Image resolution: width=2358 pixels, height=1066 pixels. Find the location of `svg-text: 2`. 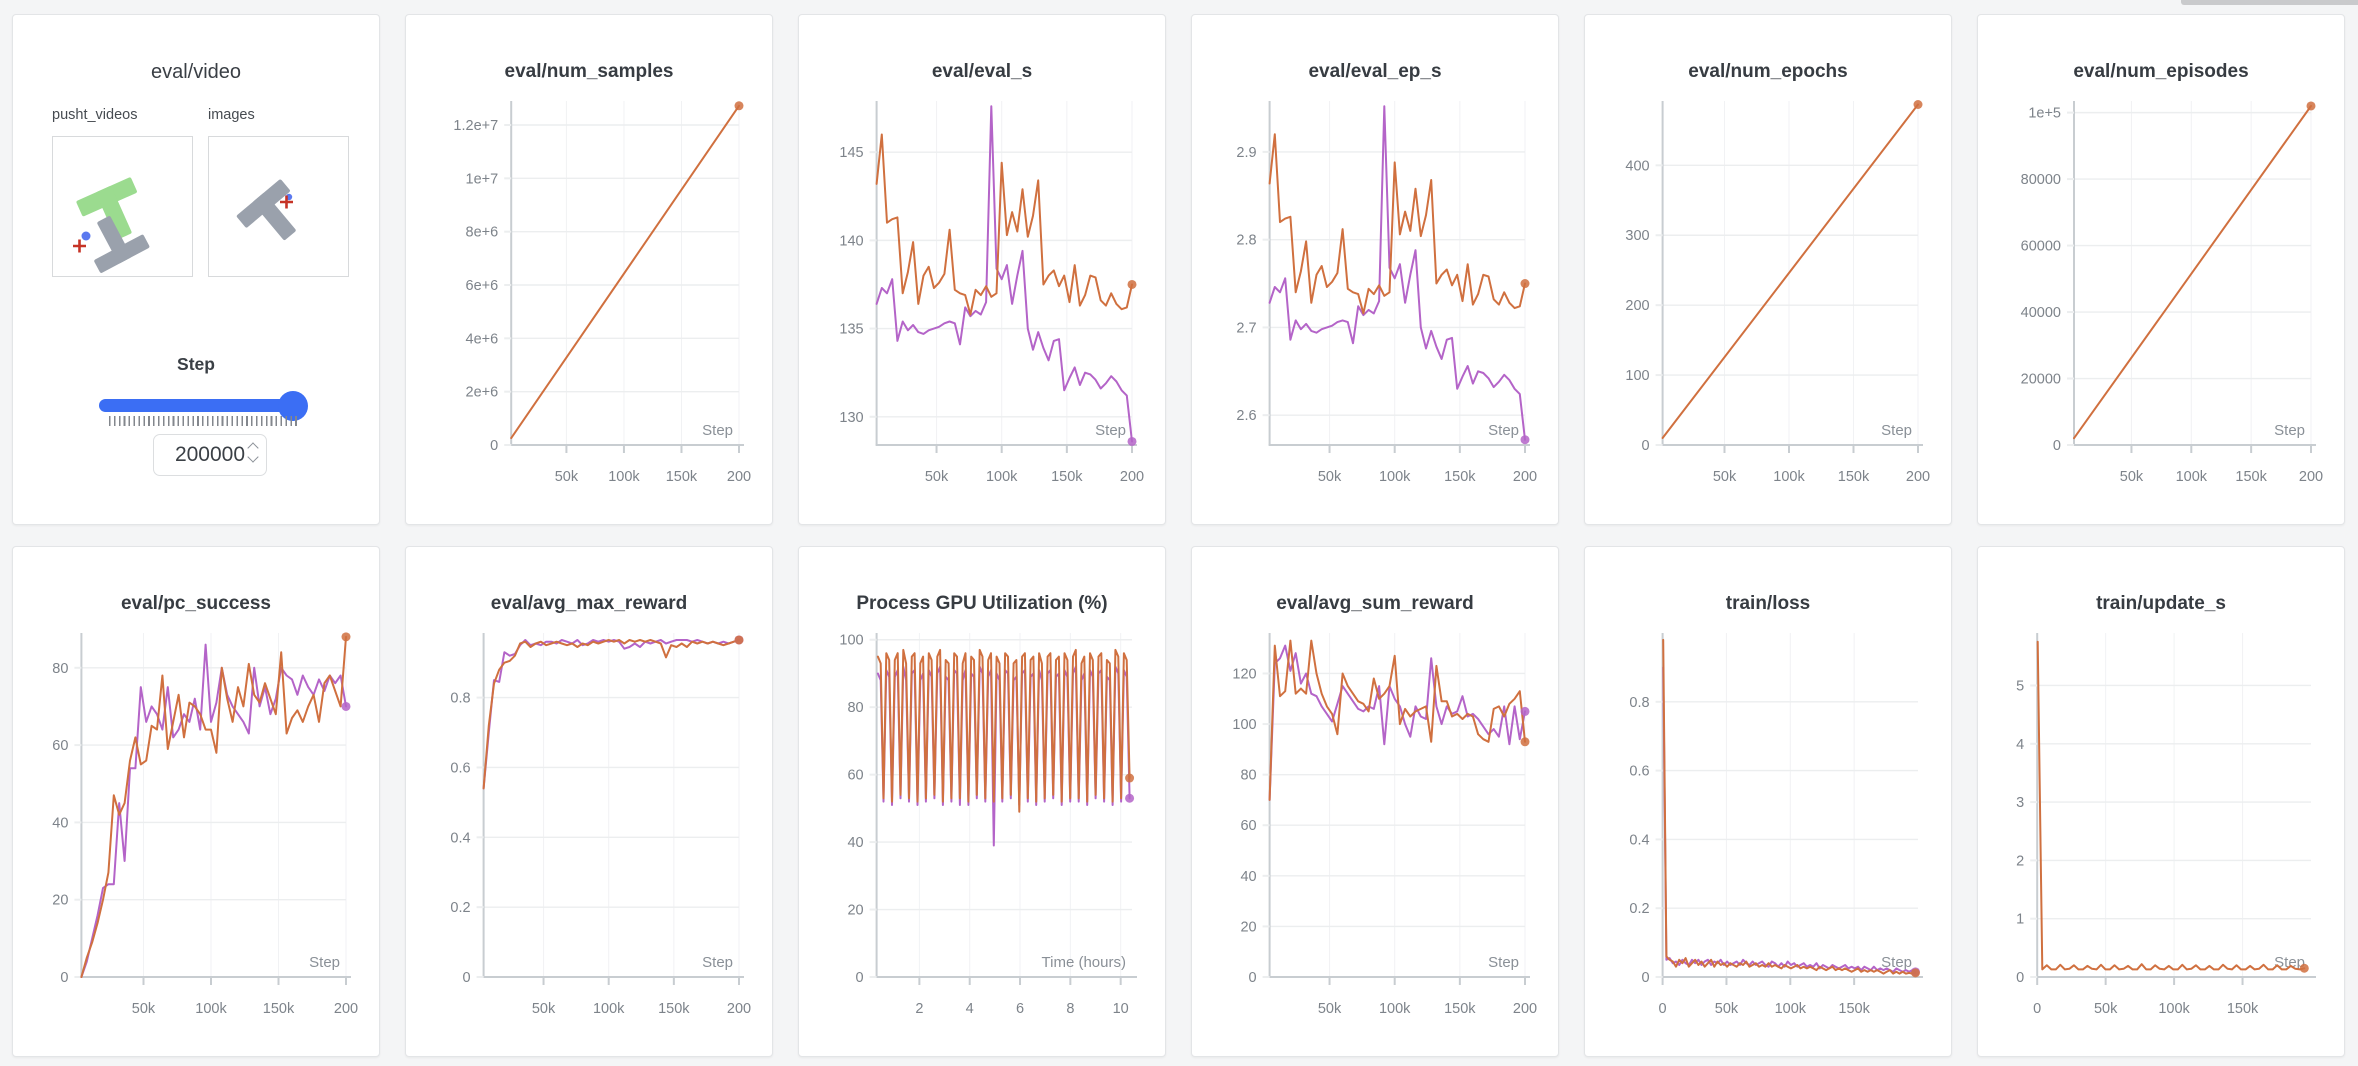

svg-text: 2 is located at coordinates (2020, 861).